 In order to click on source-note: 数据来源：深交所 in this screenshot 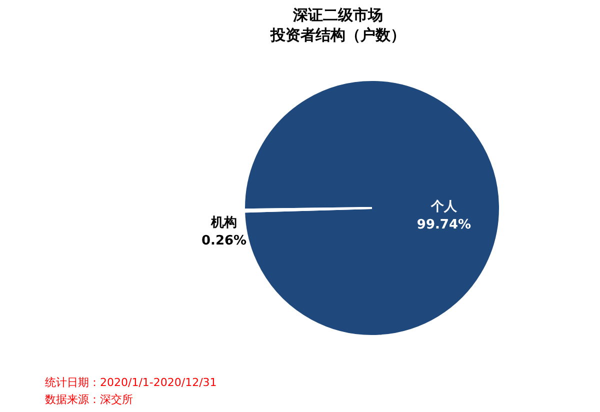, I will do `click(89, 399)`.